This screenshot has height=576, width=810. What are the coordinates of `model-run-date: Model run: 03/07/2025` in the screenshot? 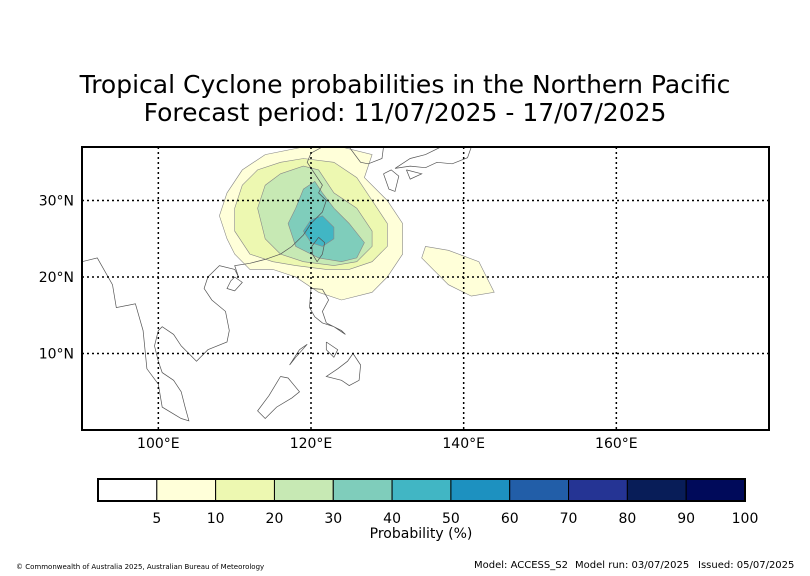 It's located at (632, 565).